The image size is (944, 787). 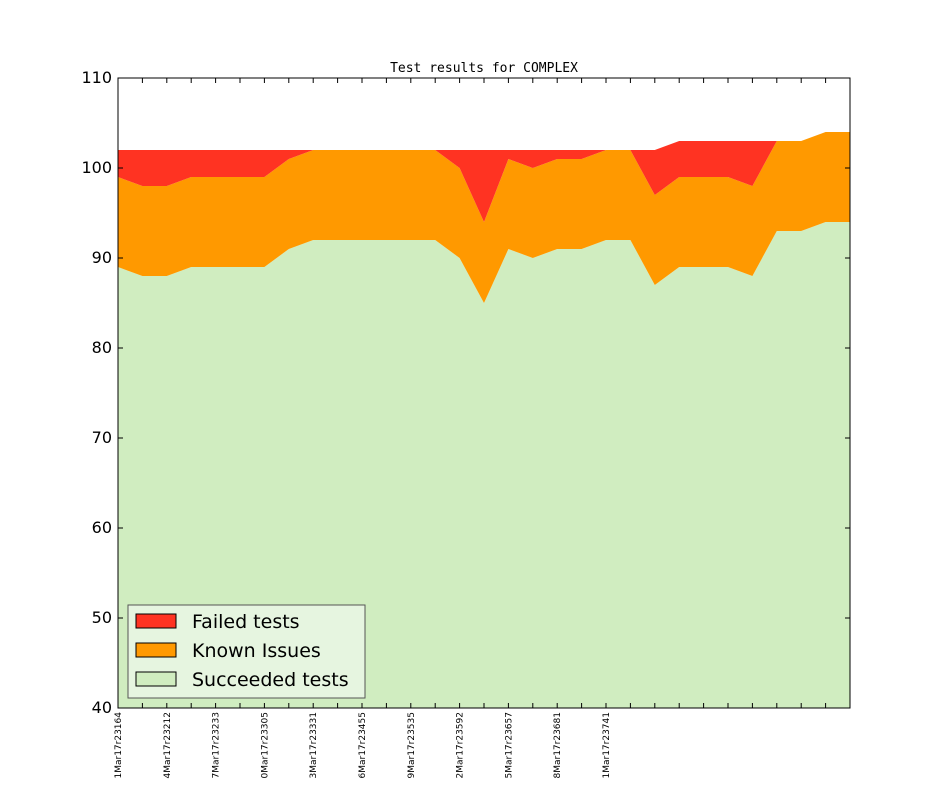 What do you see at coordinates (412, 745) in the screenshot?
I see `x-tick-label: 9Mar17r23535` at bounding box center [412, 745].